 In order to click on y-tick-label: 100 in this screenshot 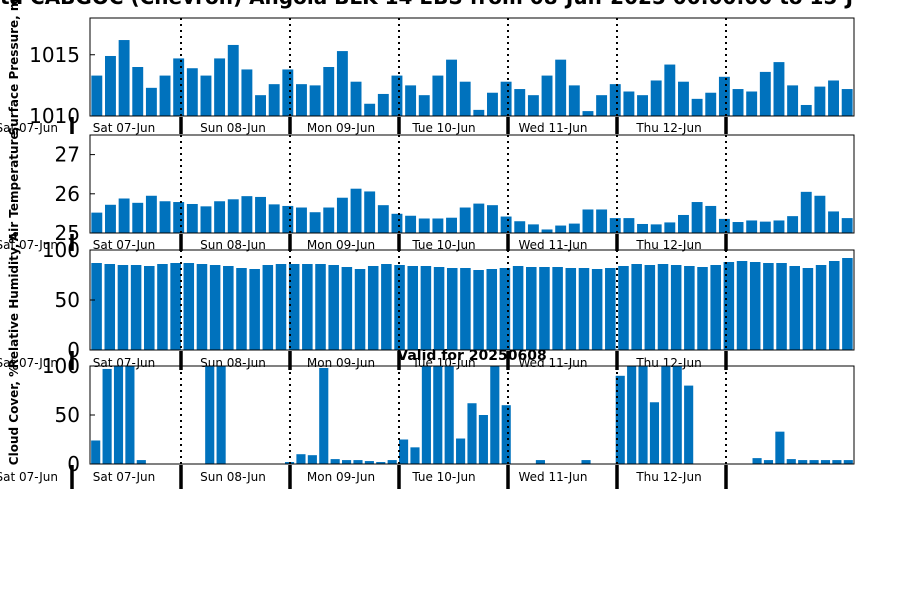, I will do `click(61, 366)`.